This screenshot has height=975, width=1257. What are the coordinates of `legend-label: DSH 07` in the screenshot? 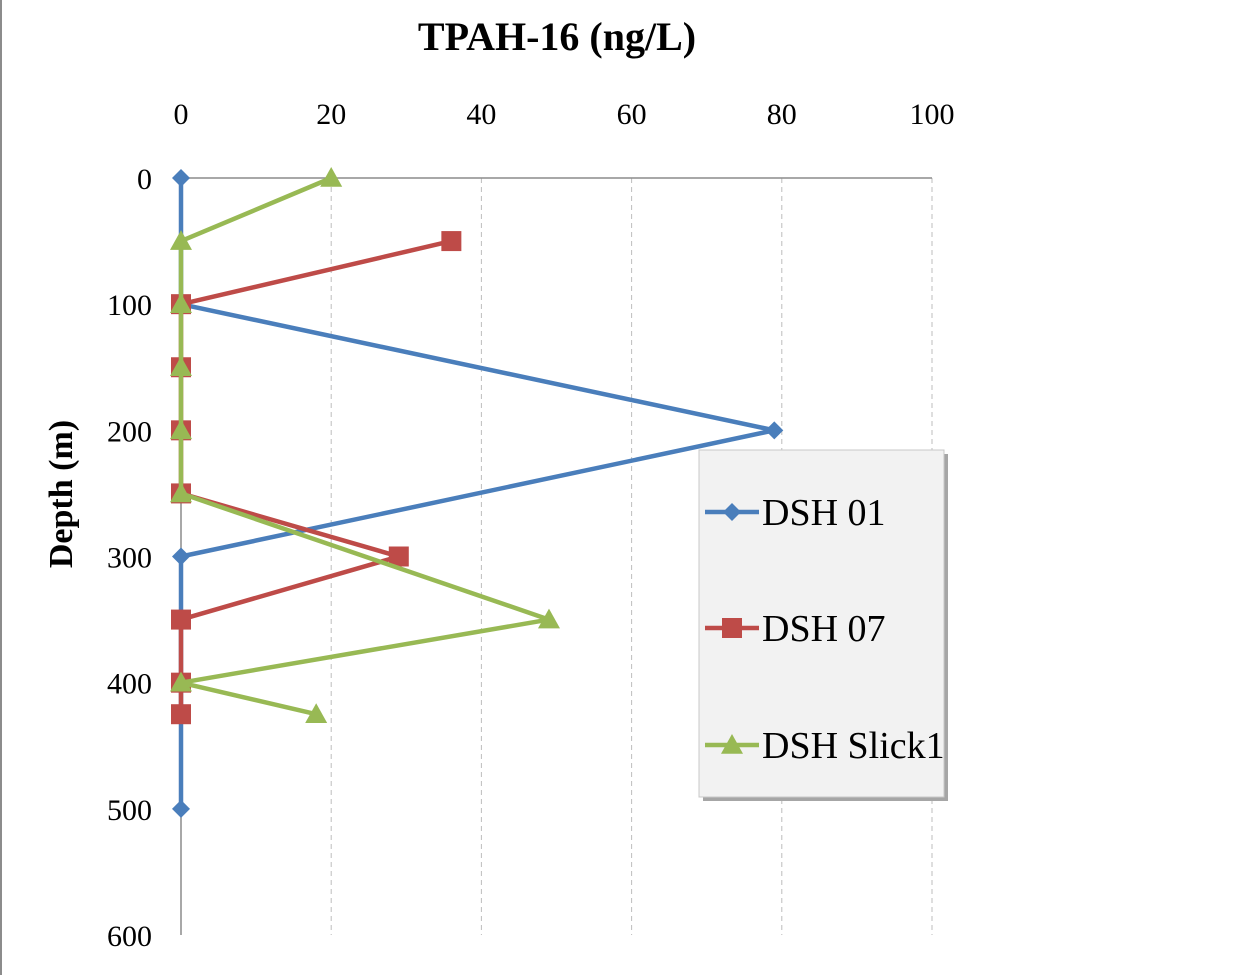 It's located at (824, 629).